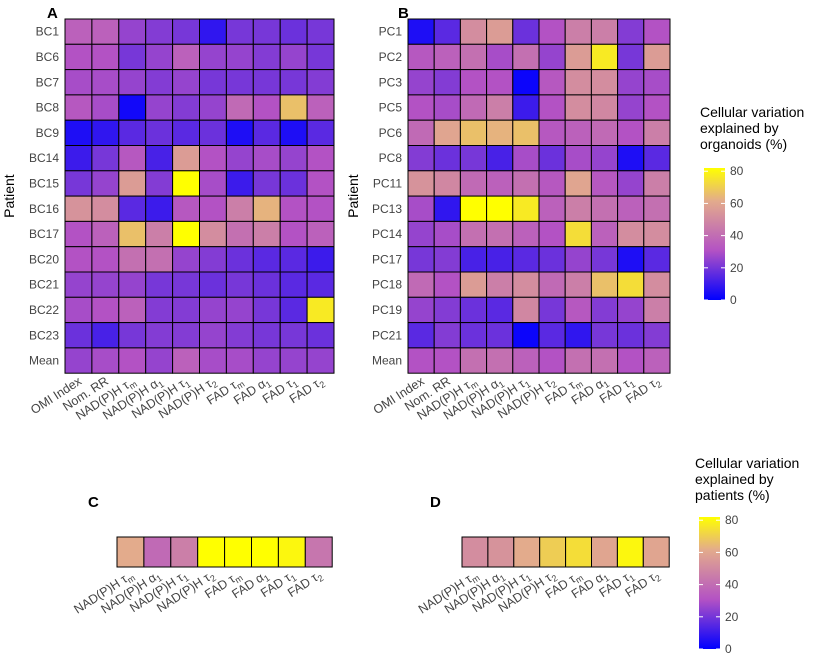  Describe the element at coordinates (387, 335) in the screenshot. I see `row-label-pc21: PC21` at that location.